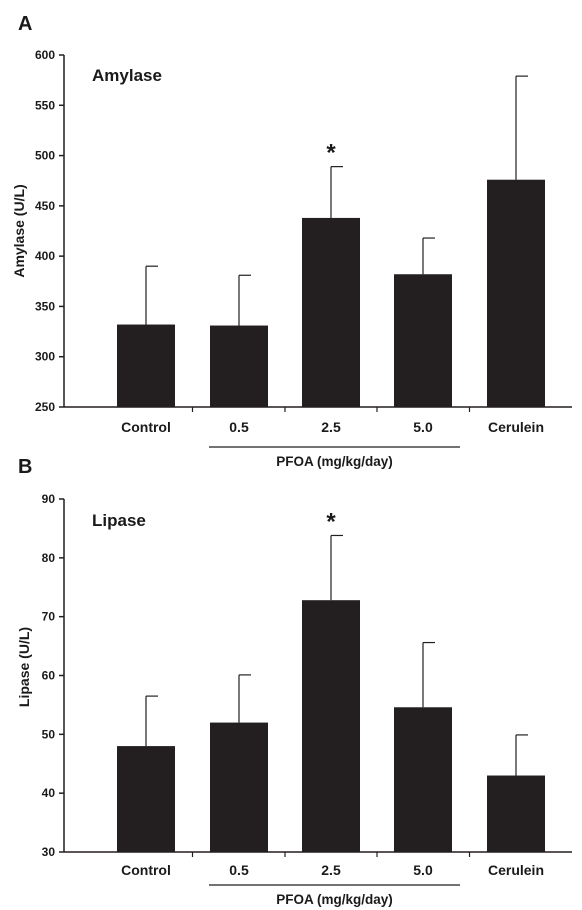 Image resolution: width=582 pixels, height=910 pixels. I want to click on chart-title: Lipase, so click(119, 520).